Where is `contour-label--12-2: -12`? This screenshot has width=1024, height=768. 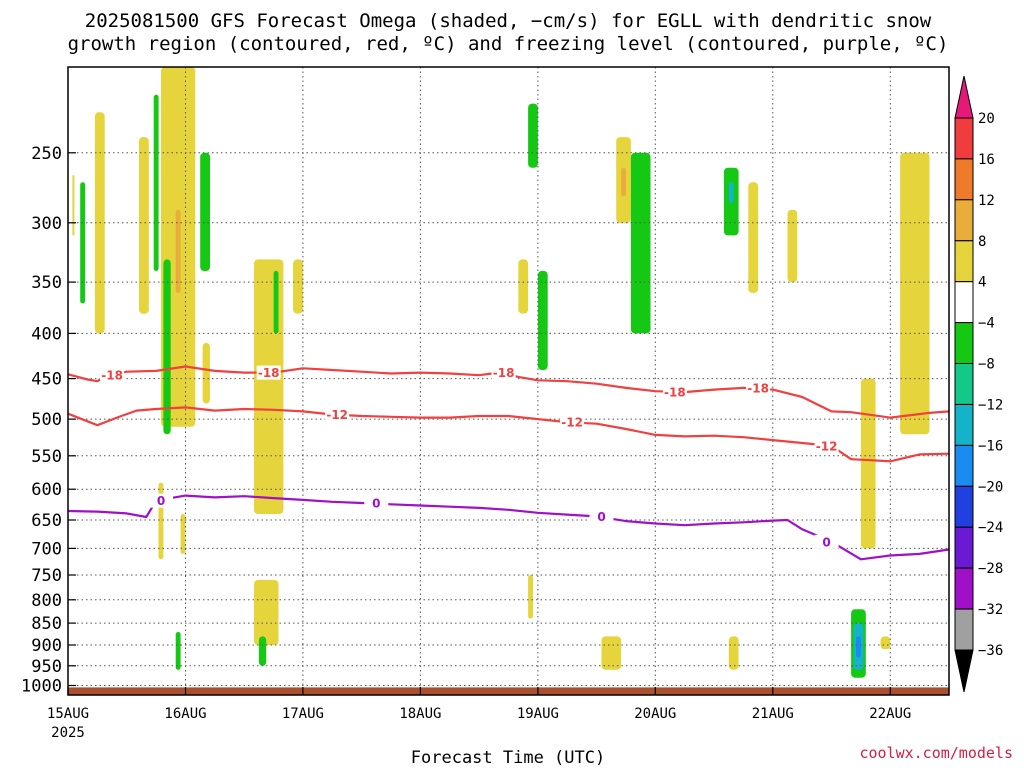
contour-label--12-2: -12 is located at coordinates (827, 446).